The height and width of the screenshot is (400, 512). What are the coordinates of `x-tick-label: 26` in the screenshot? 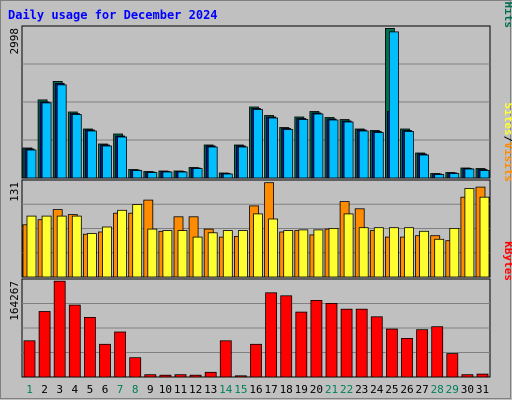 It's located at (406, 389).